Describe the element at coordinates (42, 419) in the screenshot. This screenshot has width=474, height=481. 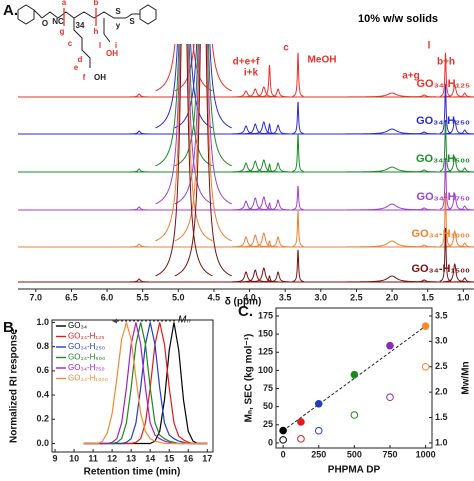
I see `y-tick-label: 0.2` at that location.